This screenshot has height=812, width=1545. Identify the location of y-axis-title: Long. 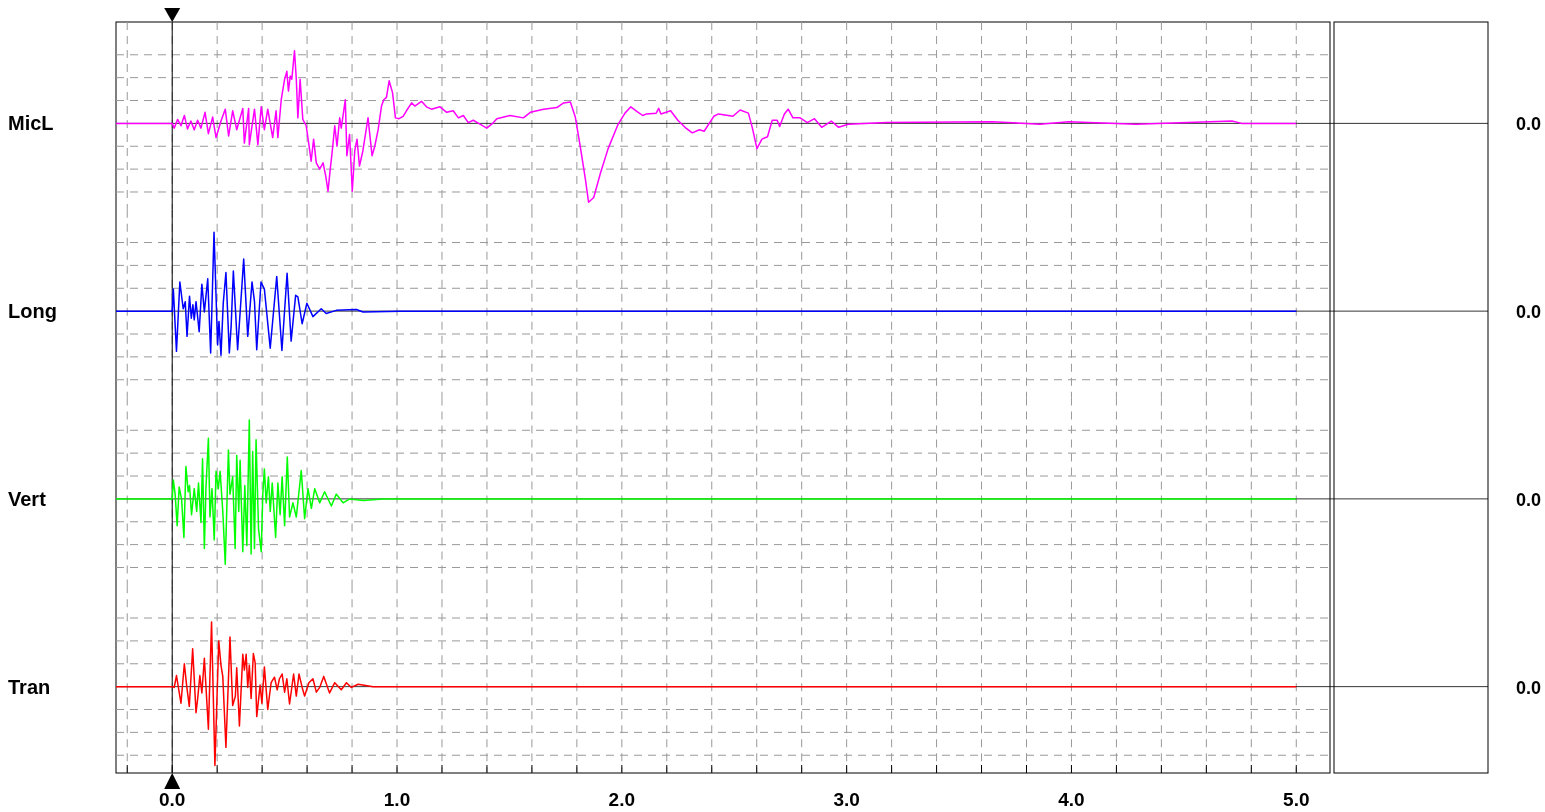
(32, 311).